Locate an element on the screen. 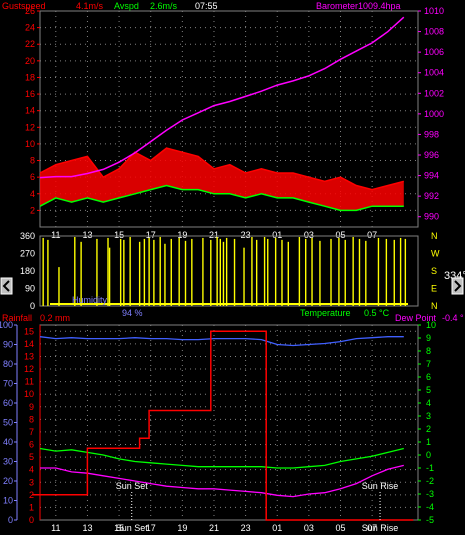 The width and height of the screenshot is (465, 535). y2-tick-label: 998 is located at coordinates (431, 134).